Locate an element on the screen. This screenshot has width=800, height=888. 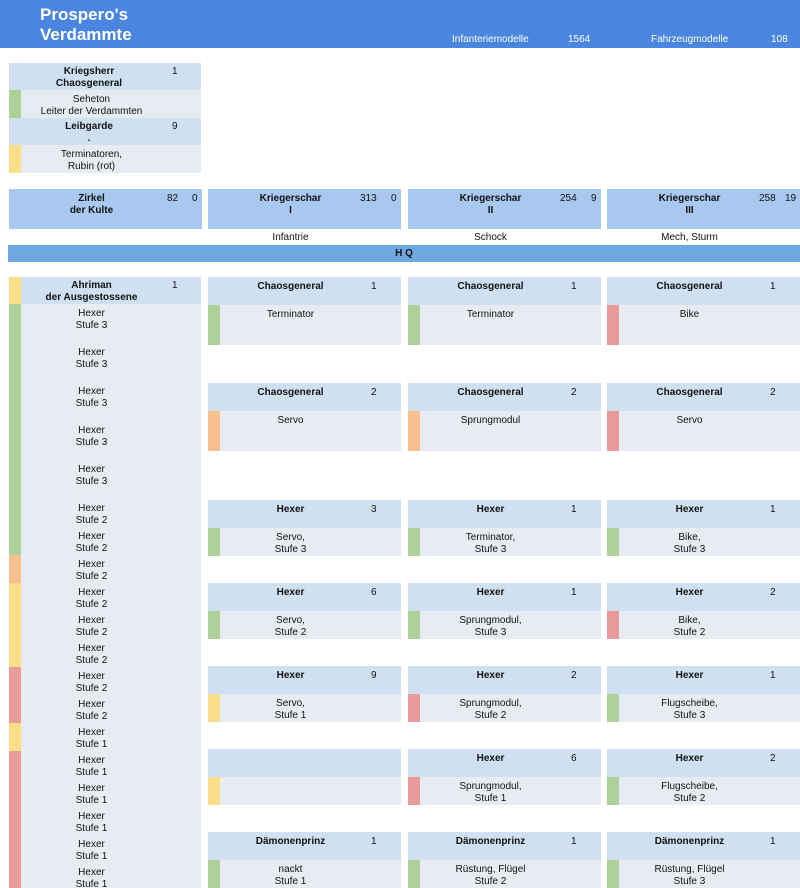
column-subtitle: Infantrie is located at coordinates (290, 237).